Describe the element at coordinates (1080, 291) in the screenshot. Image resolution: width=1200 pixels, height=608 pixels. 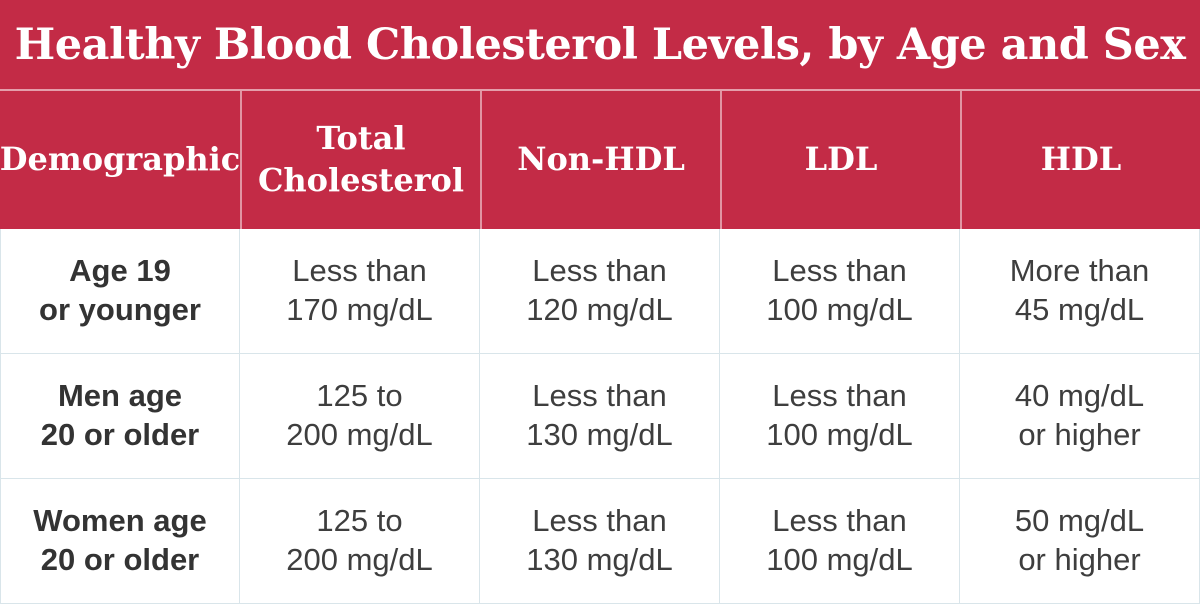
I see `cell-age19-hdl: More than 45 mg/dL` at that location.